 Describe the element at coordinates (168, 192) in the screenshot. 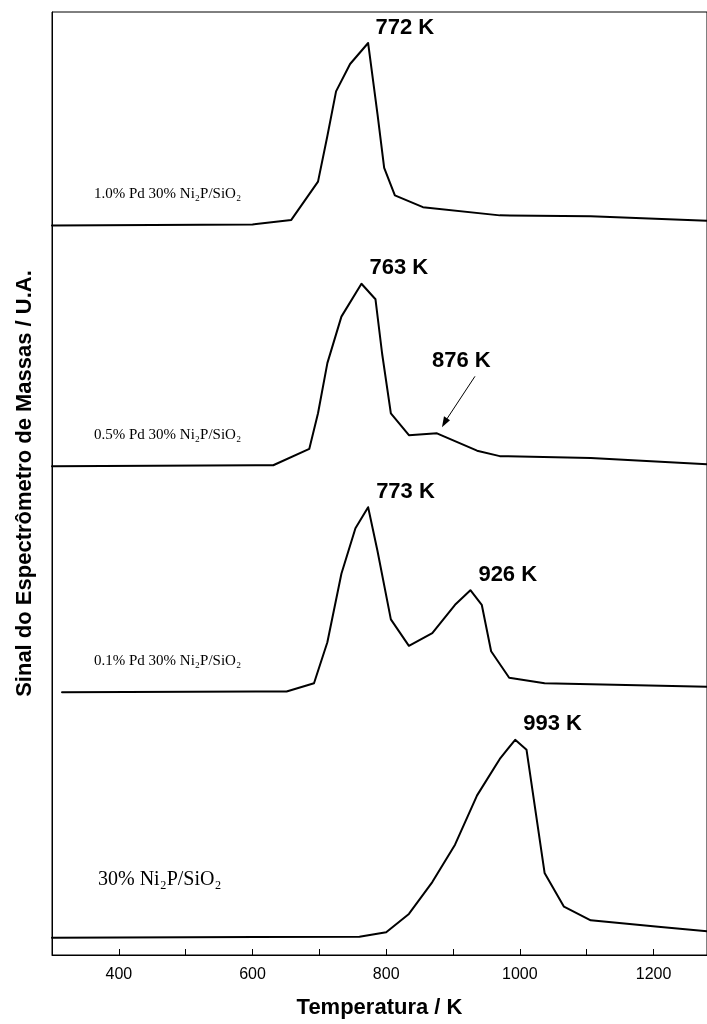

I see `series-label: 1.0% Pd 30% Ni₂P/SiO₂` at that location.